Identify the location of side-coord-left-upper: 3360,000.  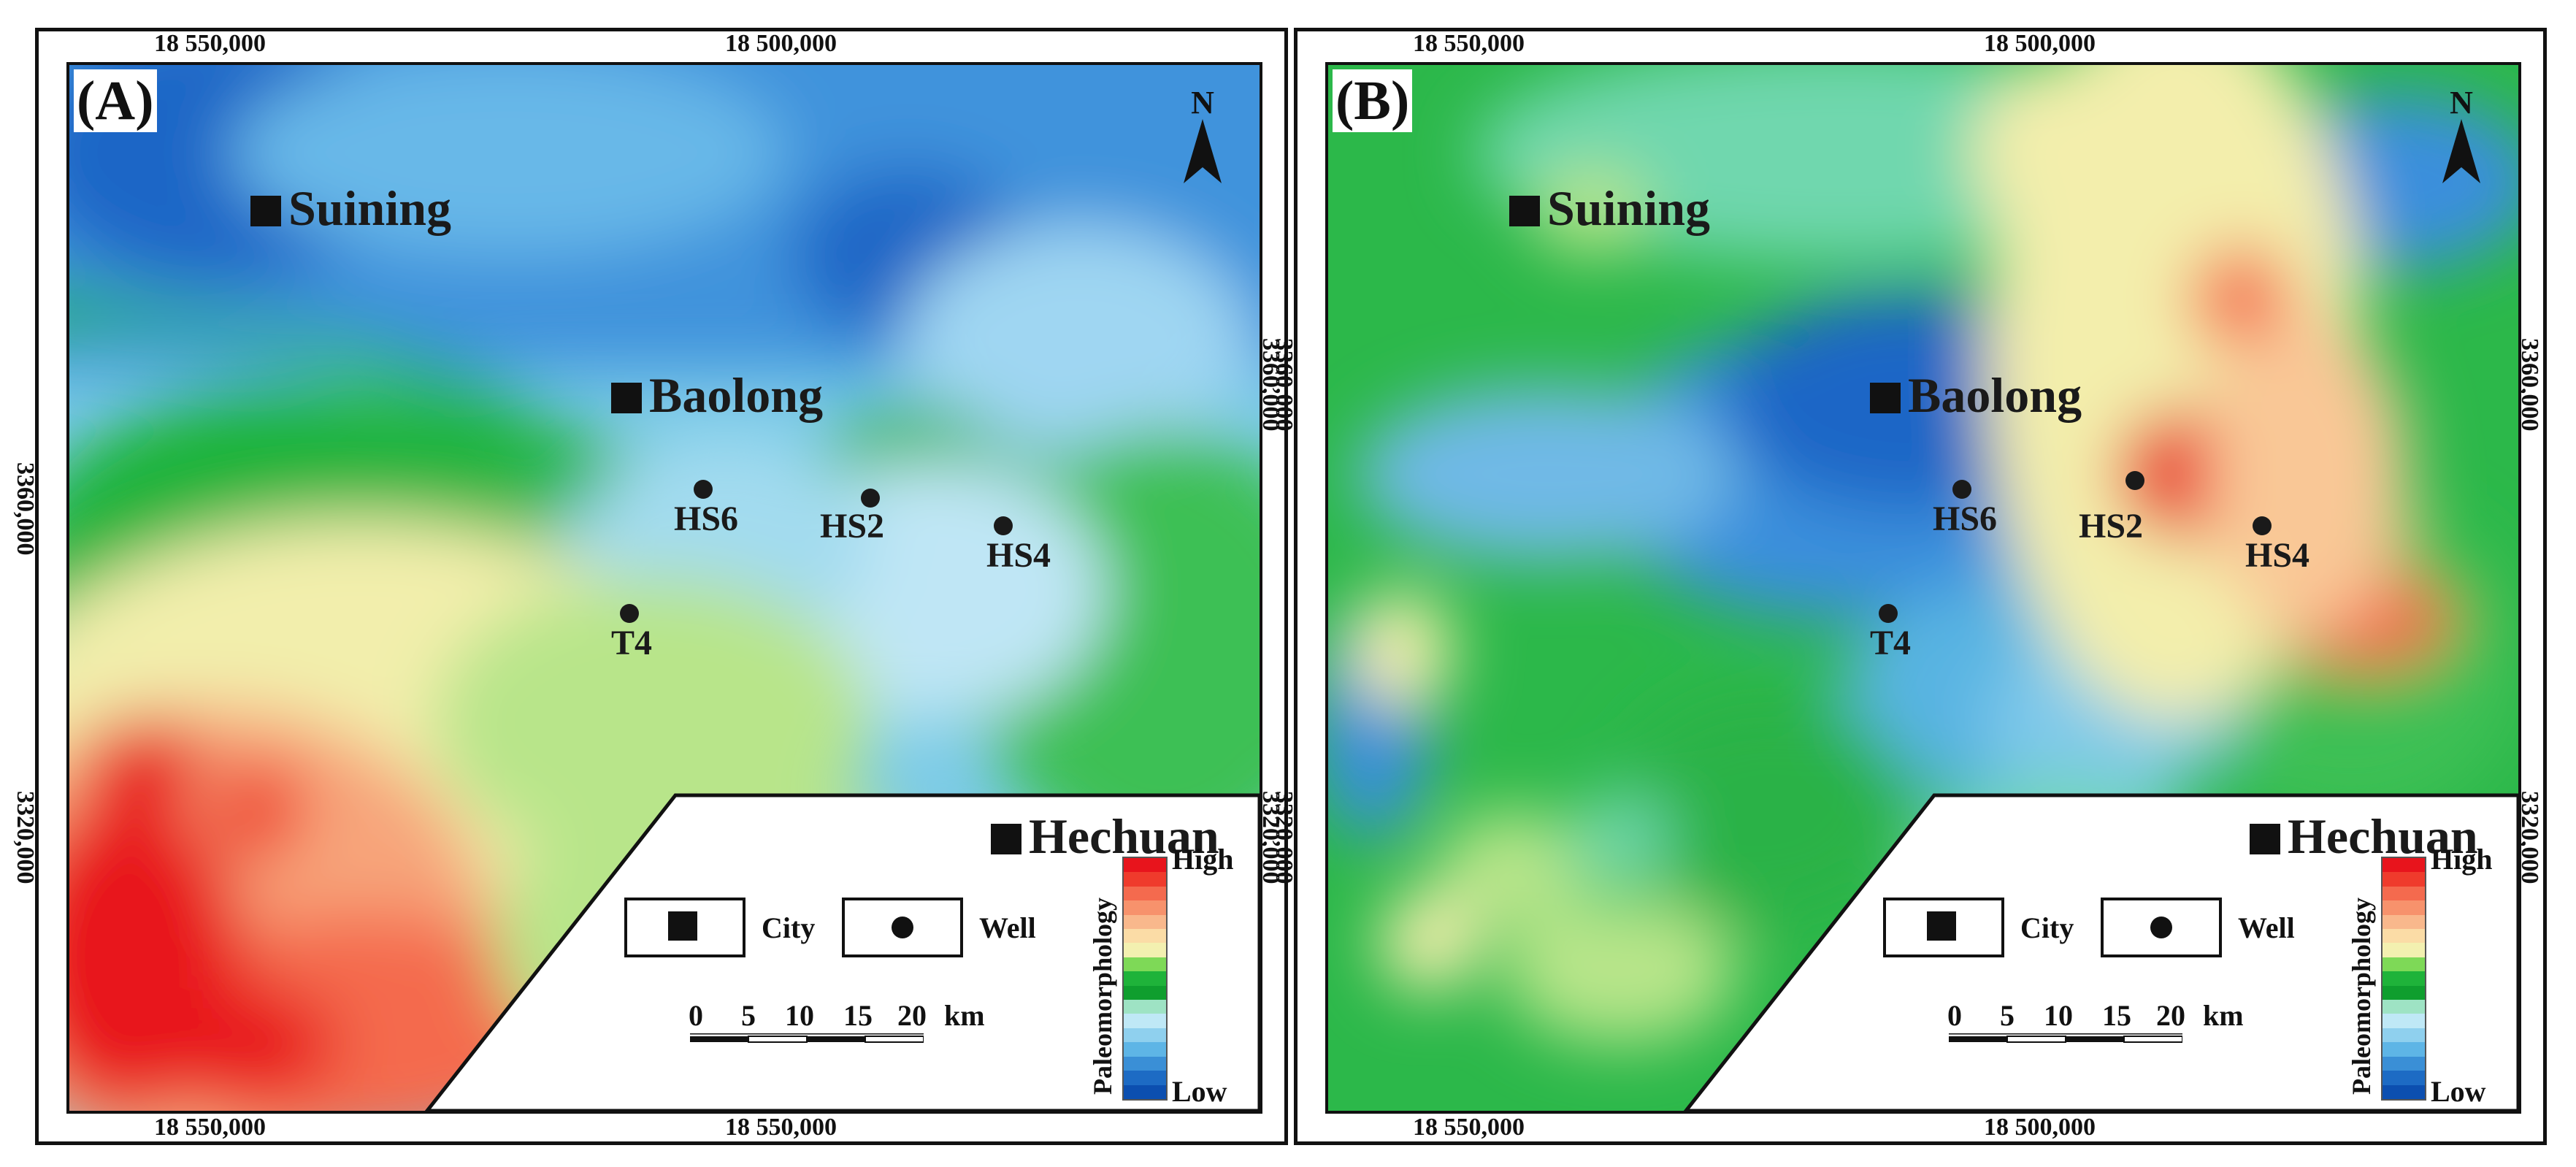
(1283, 385).